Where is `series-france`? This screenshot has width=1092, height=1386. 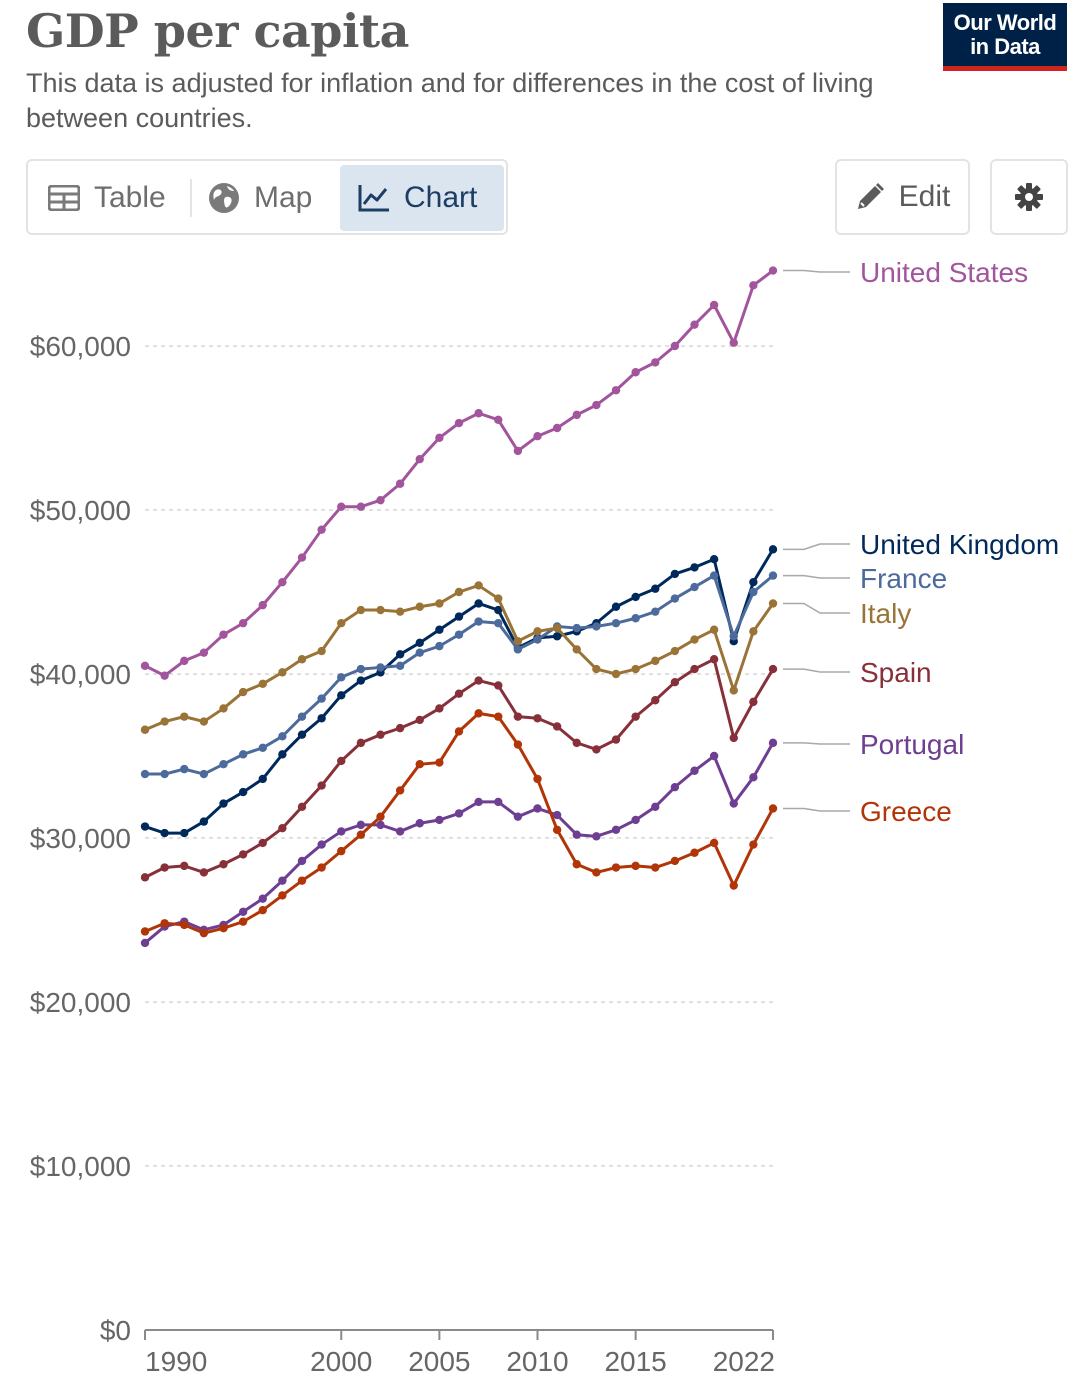 series-france is located at coordinates (459, 675).